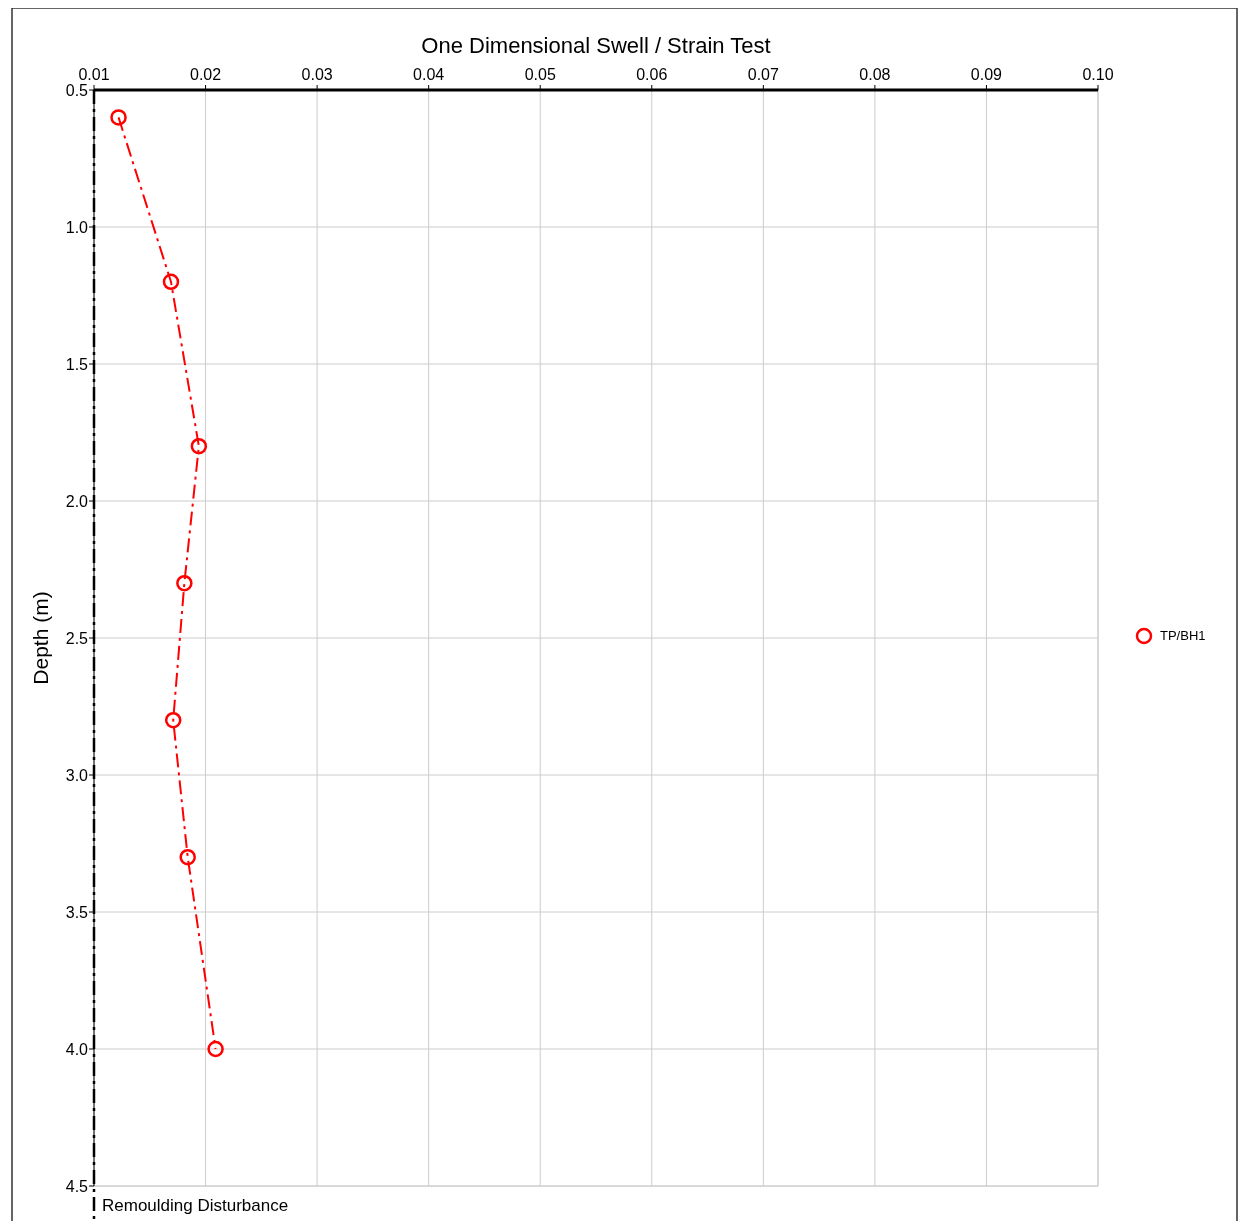 The image size is (1249, 1229). I want to click on legend-label: TP/BH1, so click(1183, 635).